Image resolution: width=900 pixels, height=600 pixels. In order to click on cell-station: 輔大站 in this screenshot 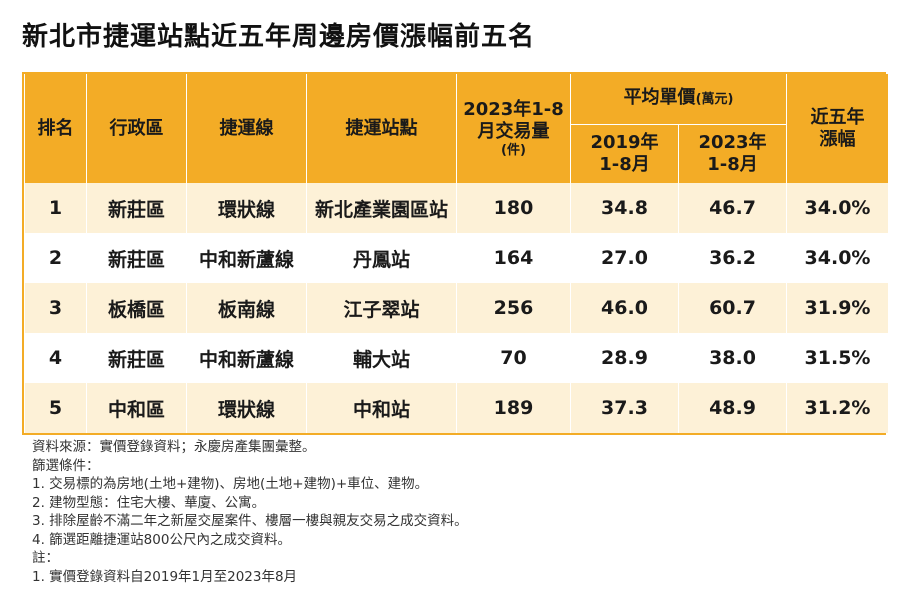, I will do `click(381, 358)`.